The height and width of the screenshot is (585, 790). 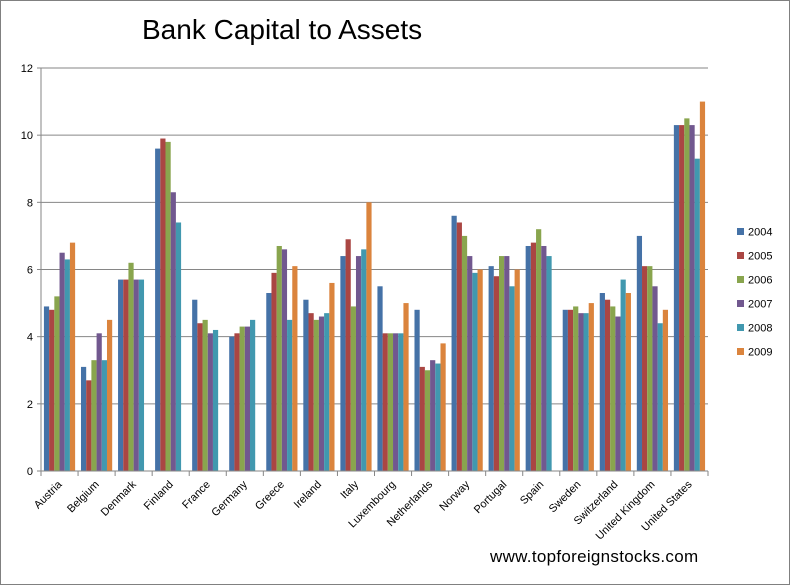 I want to click on x-tick-label: Germany, so click(x=229, y=498).